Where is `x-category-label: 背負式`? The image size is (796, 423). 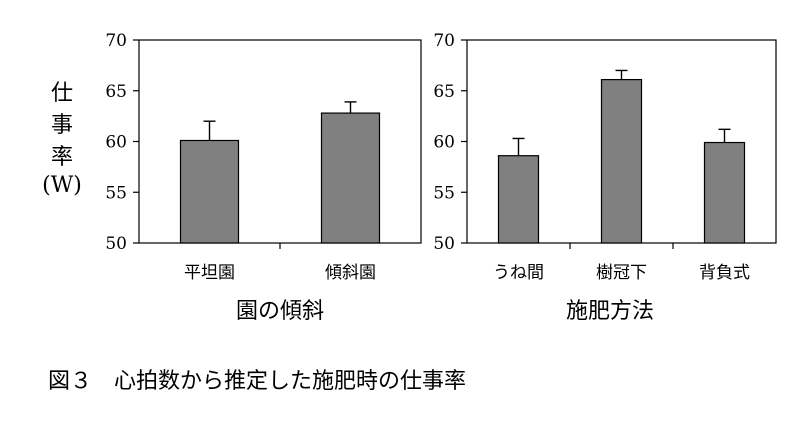 x-category-label: 背負式 is located at coordinates (724, 273).